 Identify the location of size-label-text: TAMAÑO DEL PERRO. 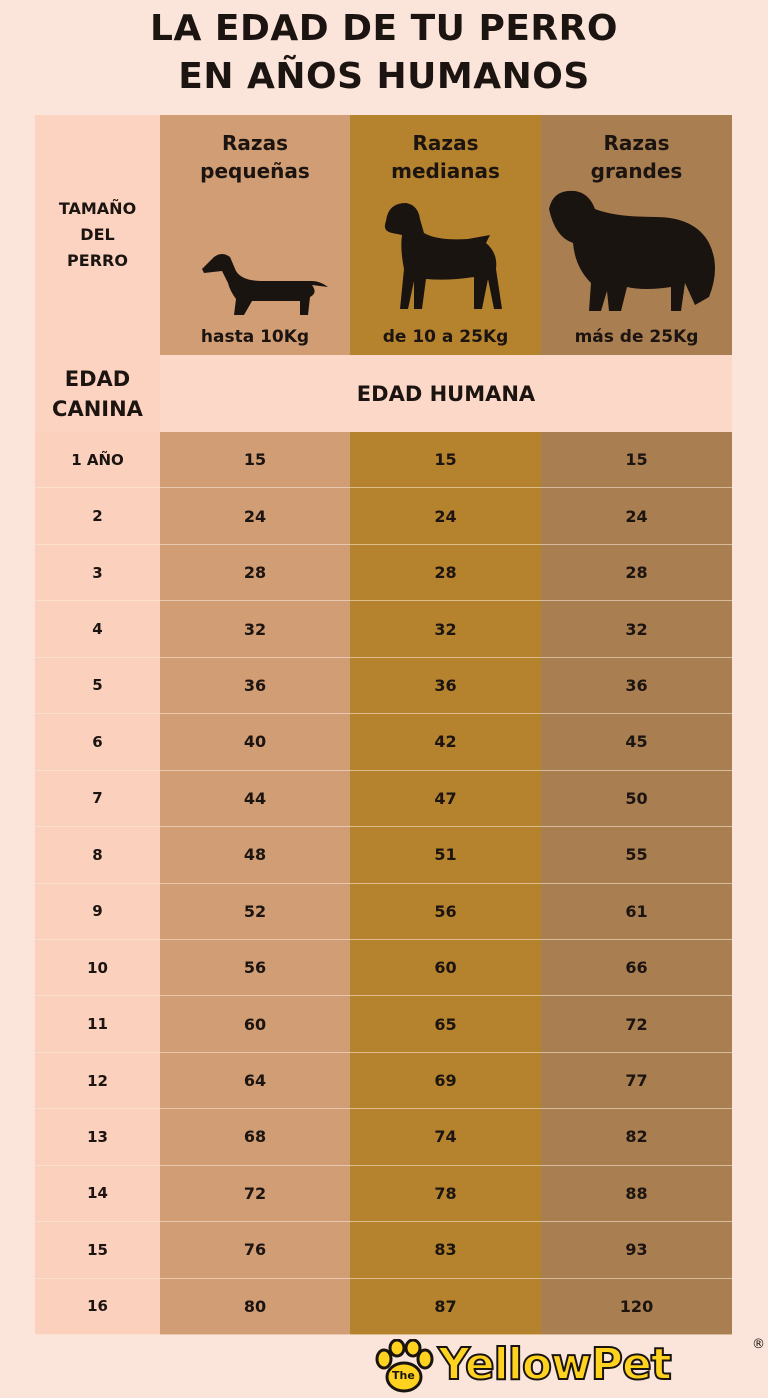
(97, 234).